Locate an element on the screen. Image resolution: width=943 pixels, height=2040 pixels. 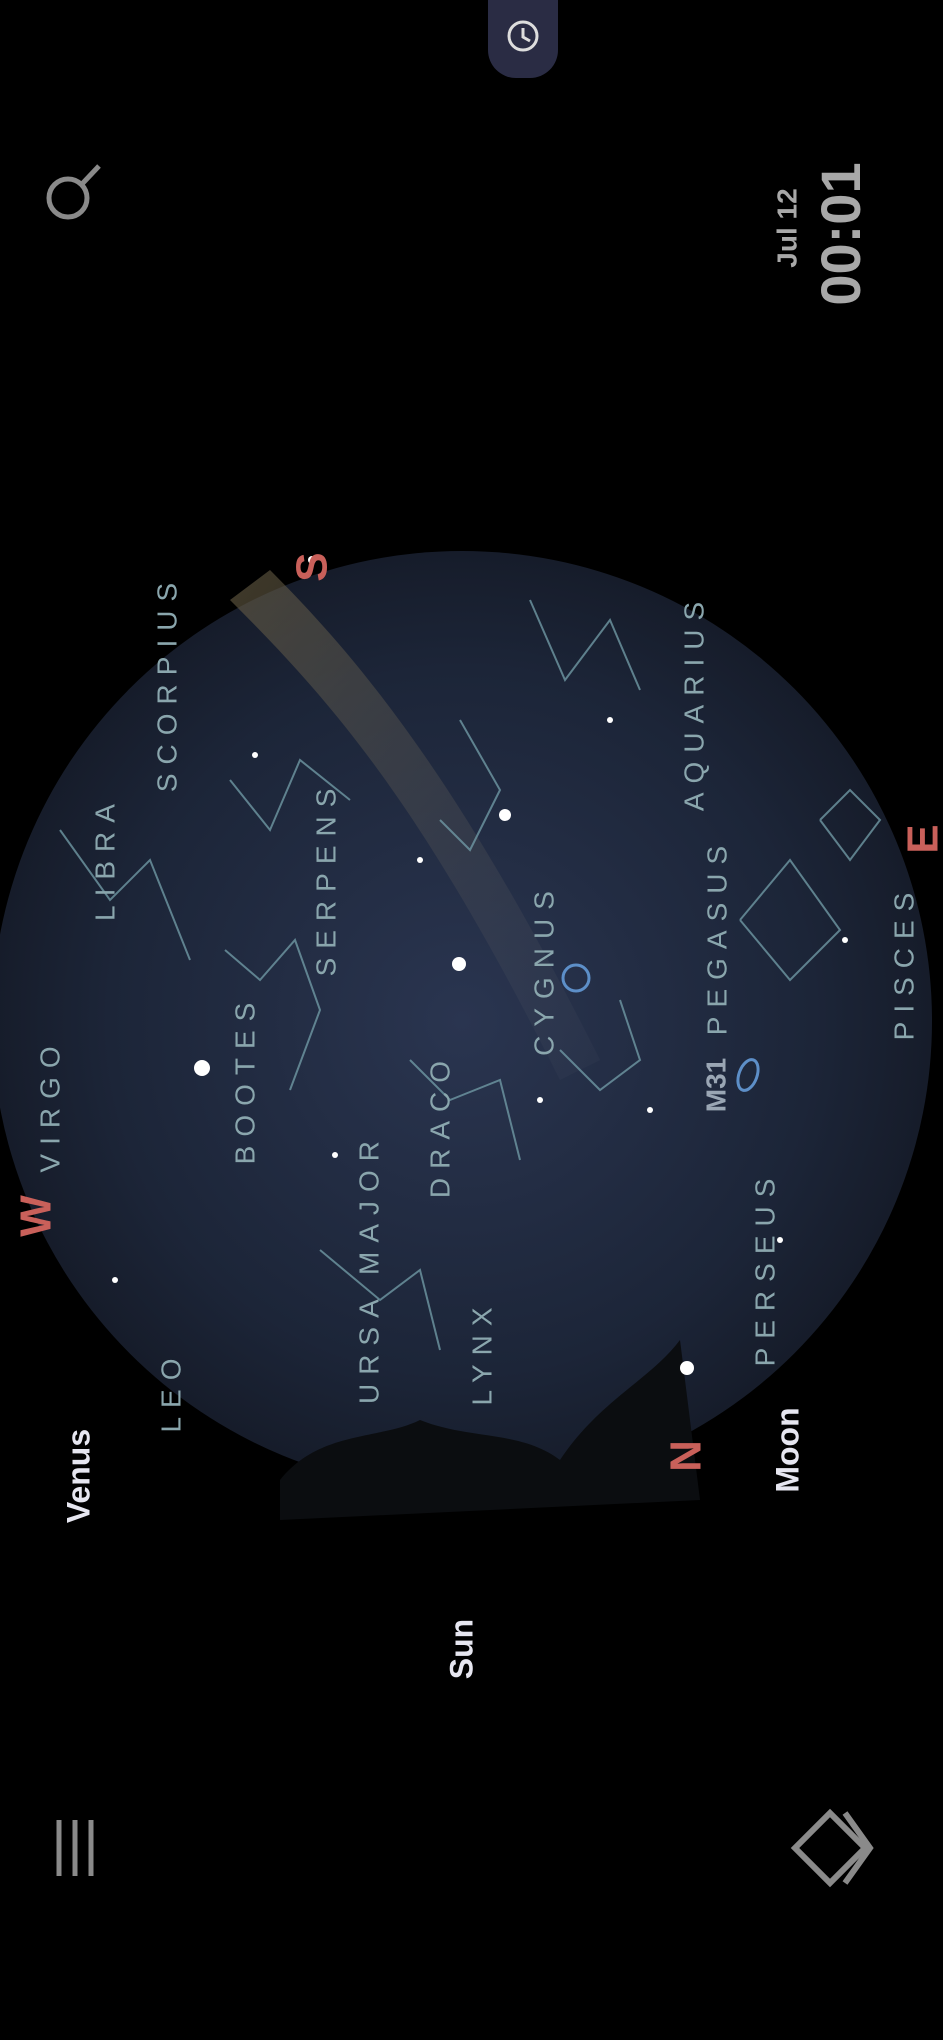
planet-label: Venus is located at coordinates (78, 1476).